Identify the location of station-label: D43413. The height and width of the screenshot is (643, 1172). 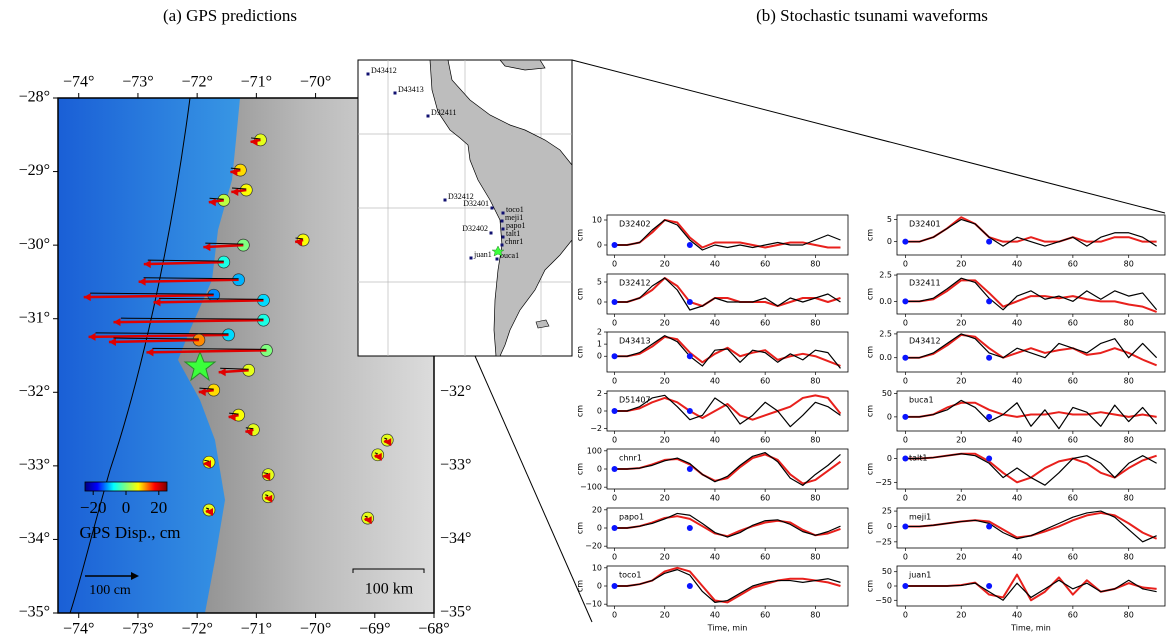
(411, 89).